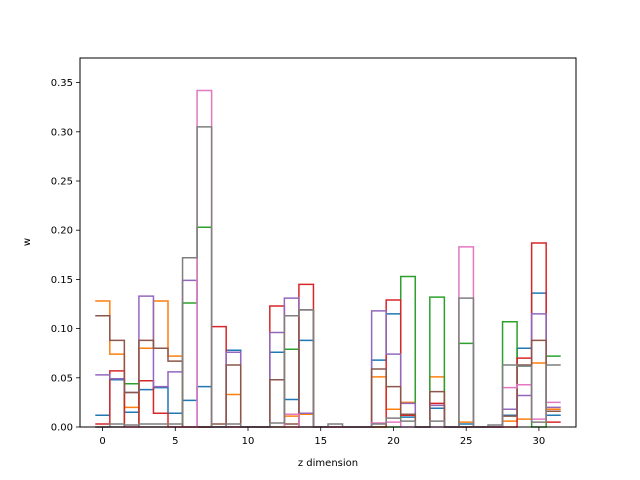 The height and width of the screenshot is (480, 640). What do you see at coordinates (62, 329) in the screenshot?
I see `y-tick-label: 0.10` at bounding box center [62, 329].